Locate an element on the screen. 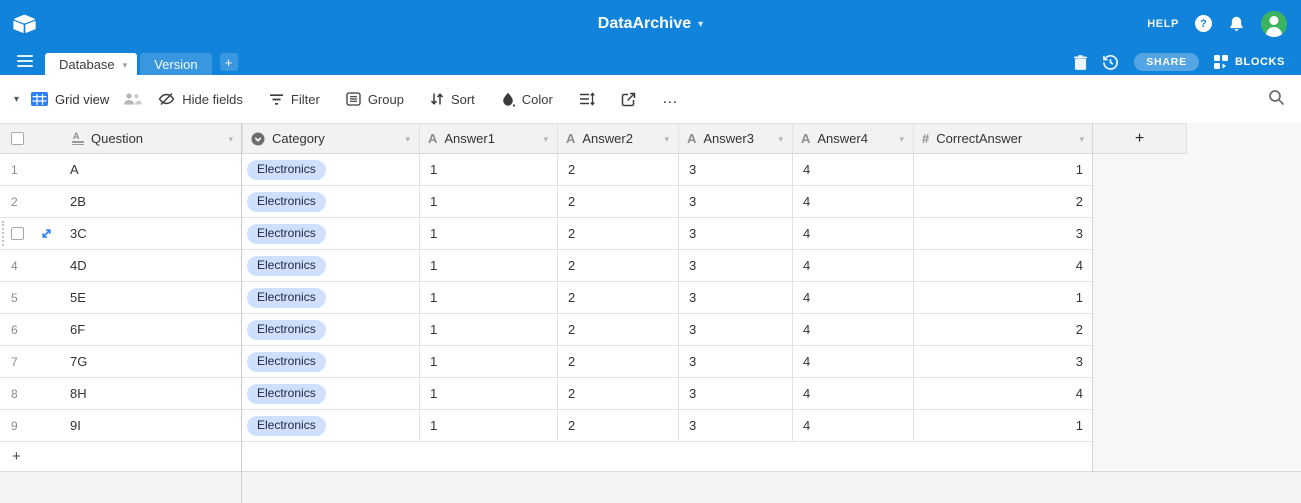 Image resolution: width=1301 pixels, height=503 pixels. app-logo-icon is located at coordinates (24, 24).